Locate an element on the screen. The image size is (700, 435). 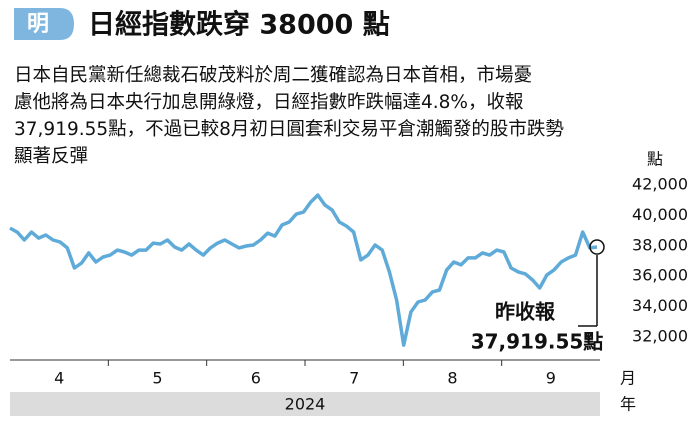
x-tick-label: 9 is located at coordinates (551, 378).